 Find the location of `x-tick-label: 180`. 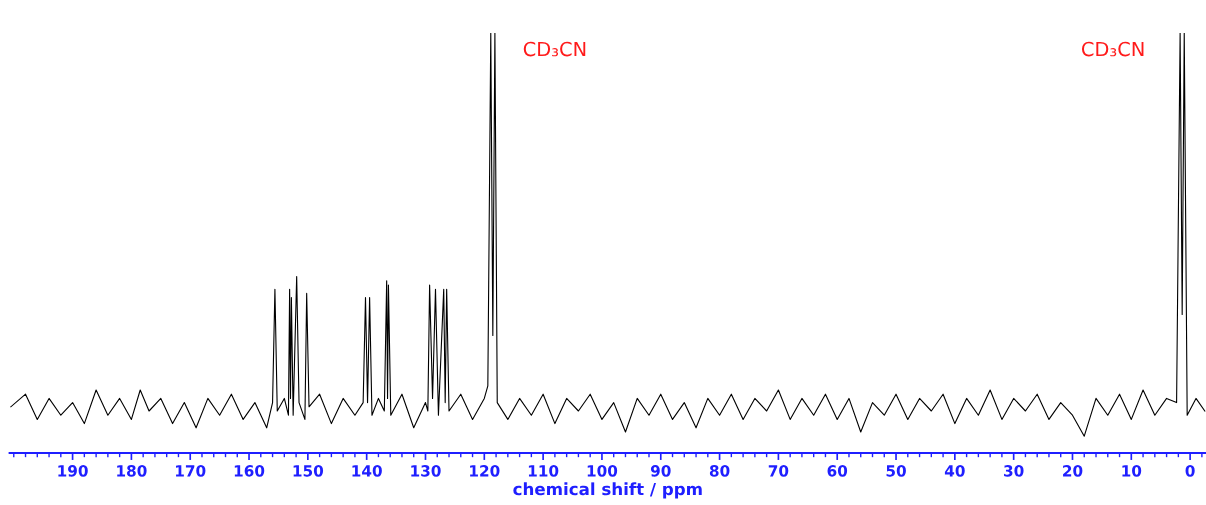

x-tick-label: 180 is located at coordinates (132, 471).